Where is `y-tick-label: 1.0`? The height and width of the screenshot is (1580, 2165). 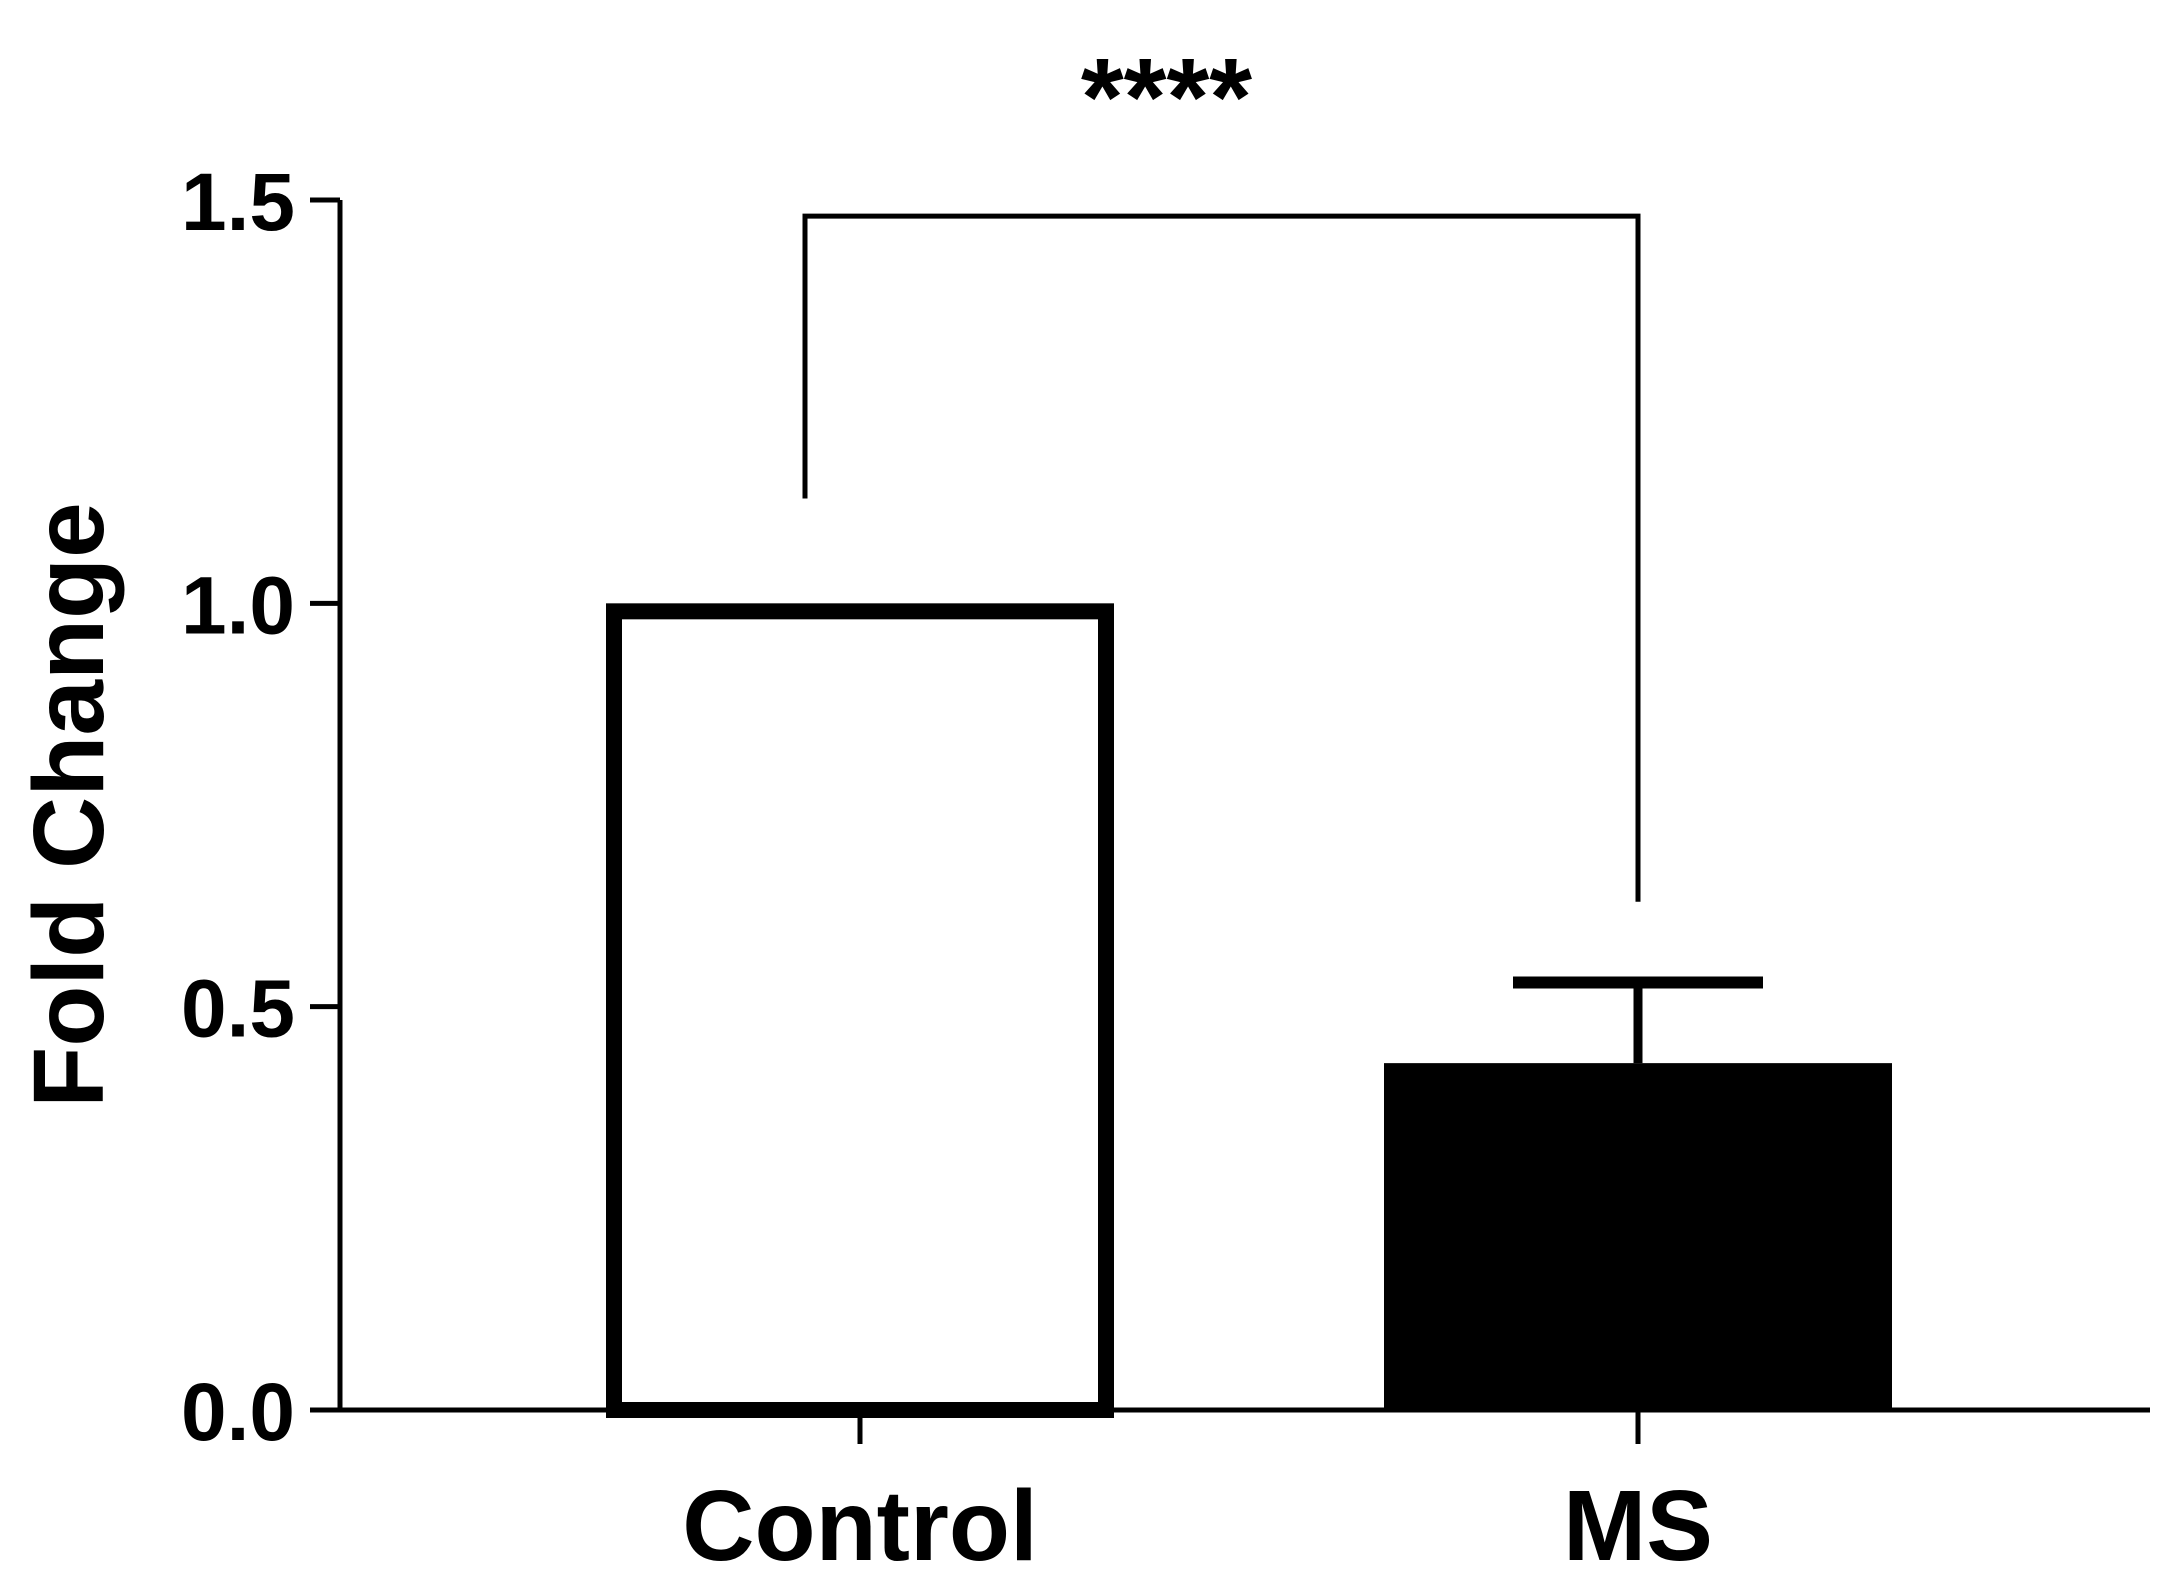 y-tick-label: 1.0 is located at coordinates (238, 605).